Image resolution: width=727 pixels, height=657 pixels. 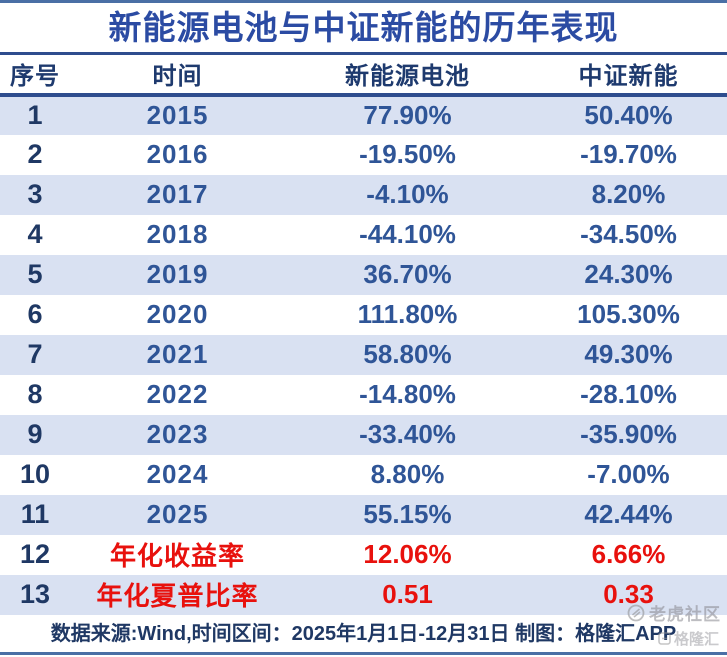 I want to click on table-row-annualized-sharpe: 13 年化夏普比率 0.51 0.33, so click(x=363, y=594).